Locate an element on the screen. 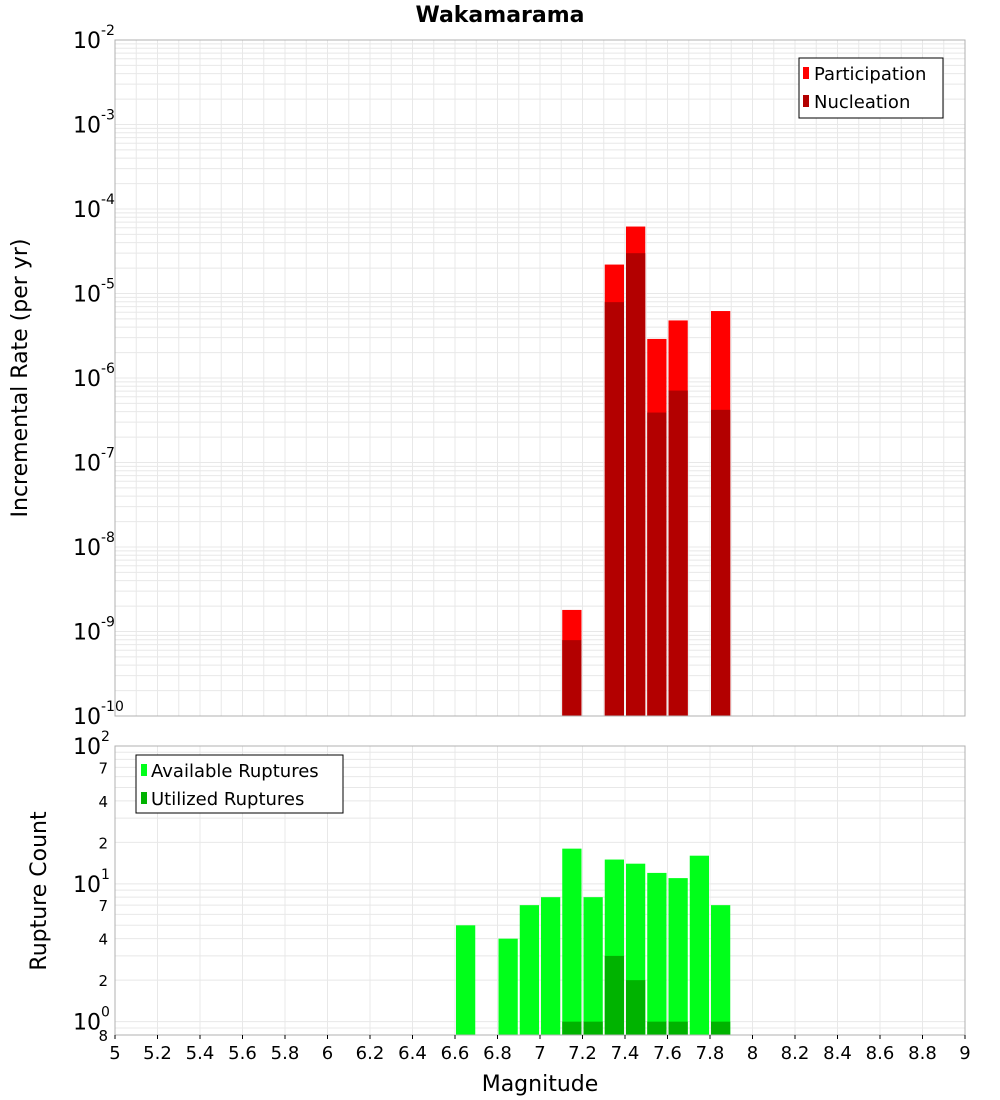 The image size is (1000, 1100). utilized-legend-label: Utilized Ruptures is located at coordinates (227, 799).